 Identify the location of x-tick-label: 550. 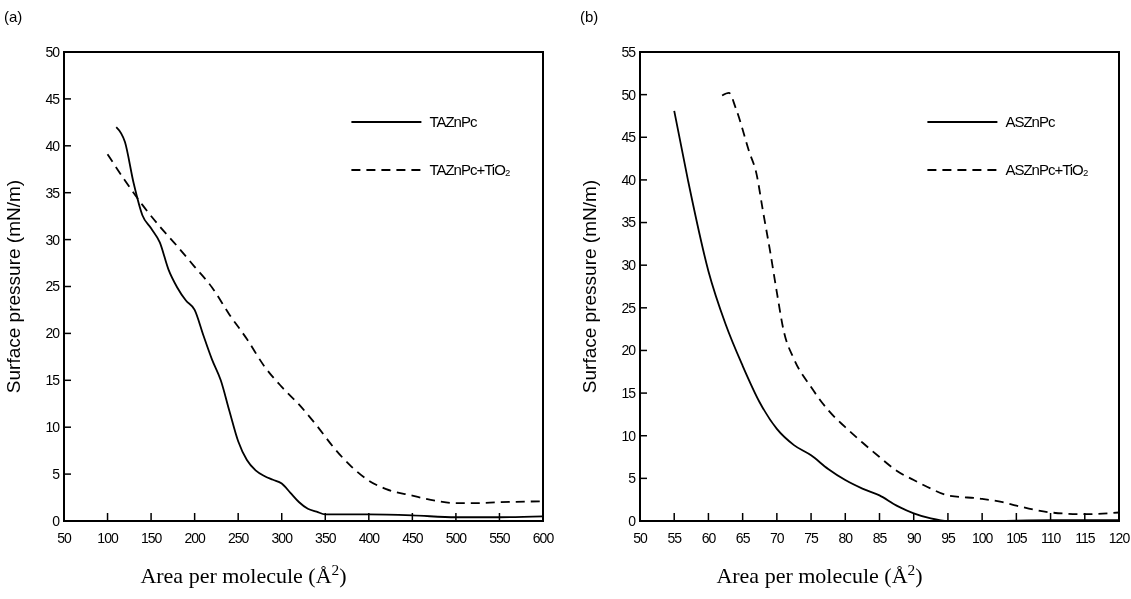
(500, 538).